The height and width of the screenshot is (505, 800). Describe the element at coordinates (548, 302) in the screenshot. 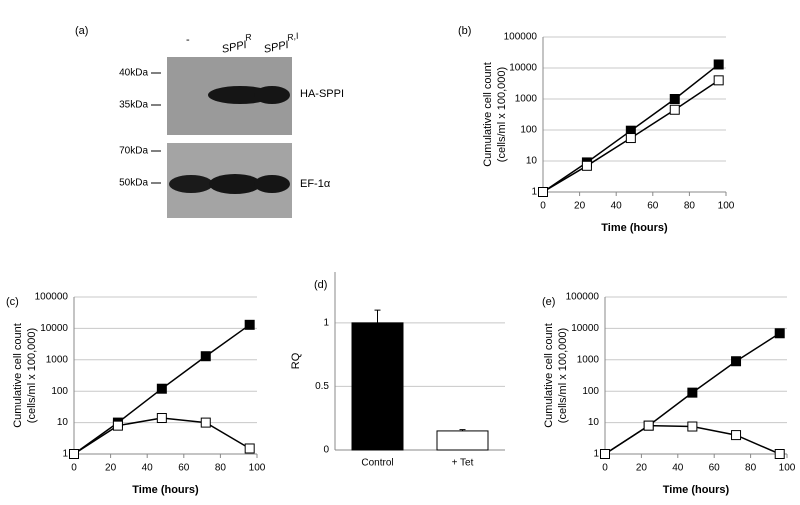

I see `panel-label: (e)` at that location.